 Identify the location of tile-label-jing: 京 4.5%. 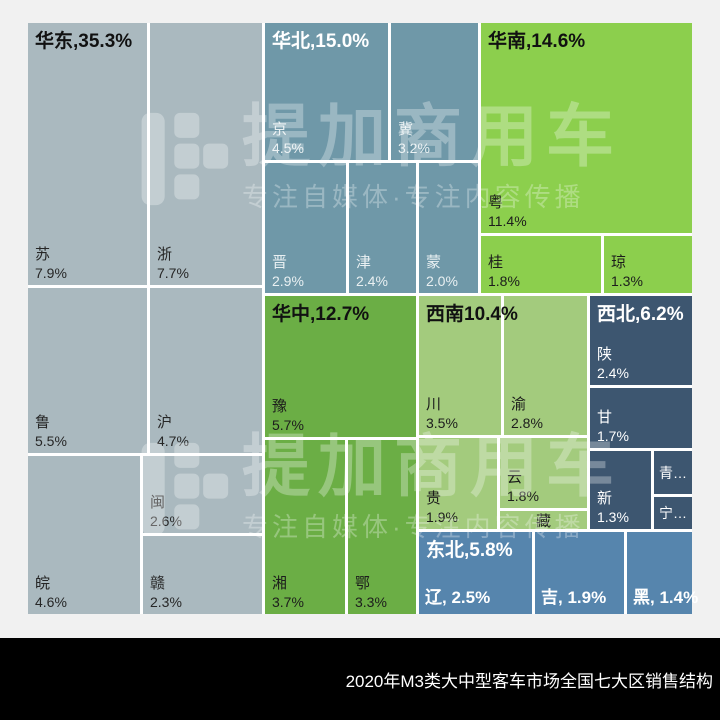
(288, 138).